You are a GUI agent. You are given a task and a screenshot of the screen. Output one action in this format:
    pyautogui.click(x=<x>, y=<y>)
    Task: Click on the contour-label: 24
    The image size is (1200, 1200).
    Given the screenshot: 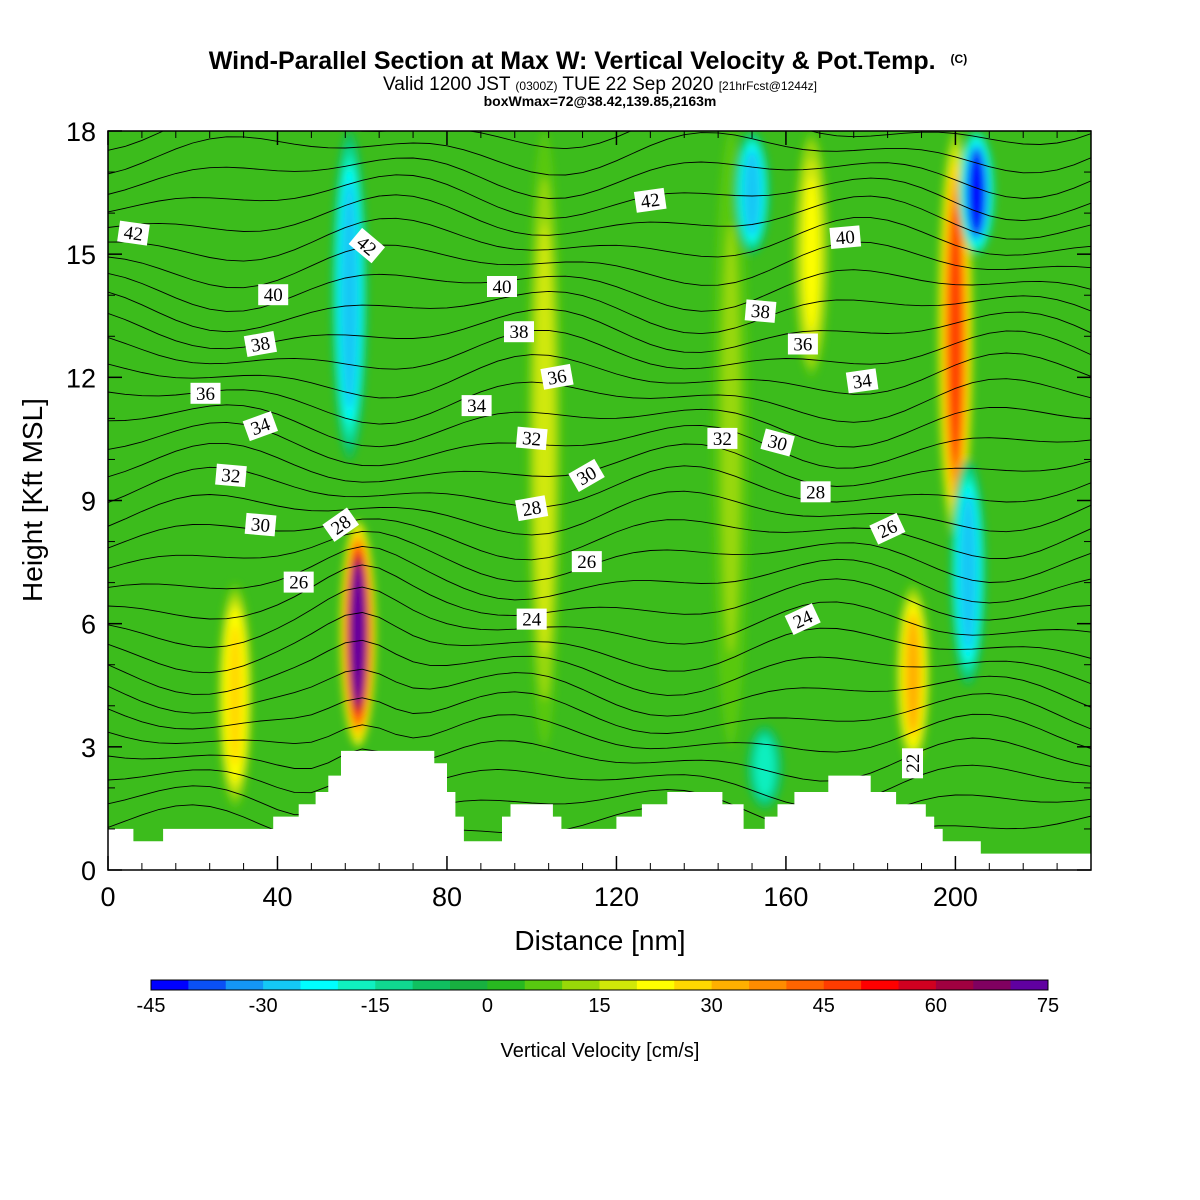 What is the action you would take?
    pyautogui.click(x=531, y=619)
    